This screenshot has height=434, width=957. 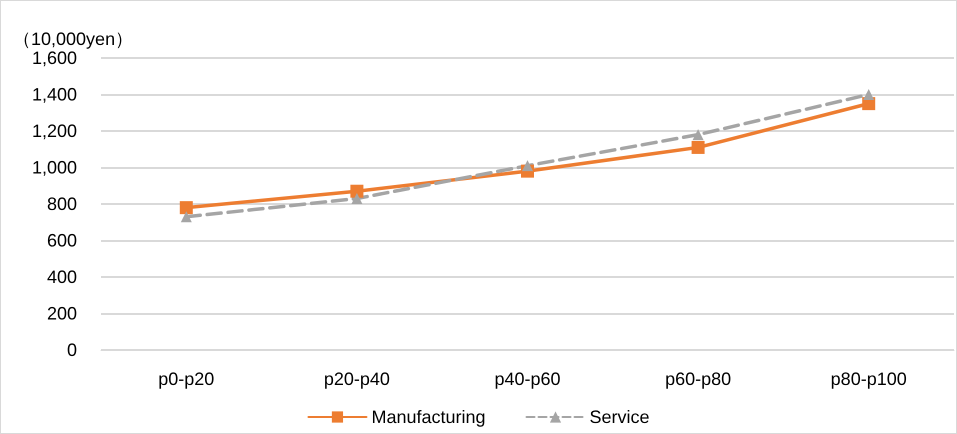 What do you see at coordinates (186, 379) in the screenshot?
I see `x-tick-label: p0-p20` at bounding box center [186, 379].